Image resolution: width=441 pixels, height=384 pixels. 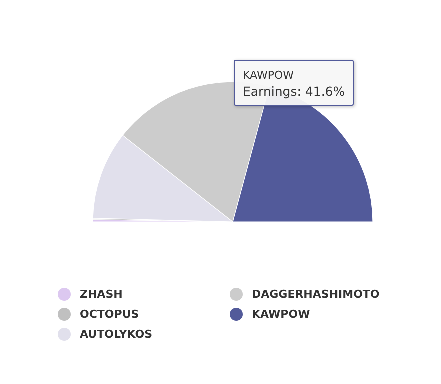 I want to click on legend-label: DAGGERHASHIMOTO, so click(x=316, y=294).